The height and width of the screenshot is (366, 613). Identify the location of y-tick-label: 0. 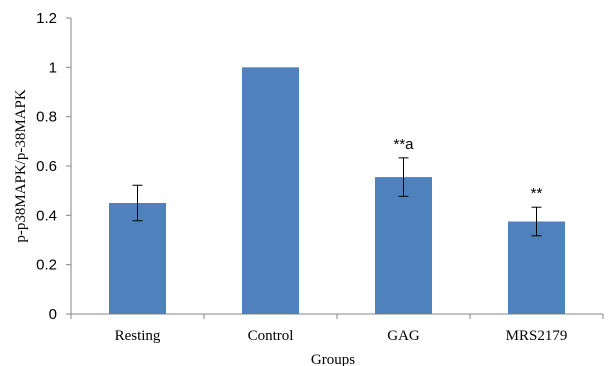
(53, 314).